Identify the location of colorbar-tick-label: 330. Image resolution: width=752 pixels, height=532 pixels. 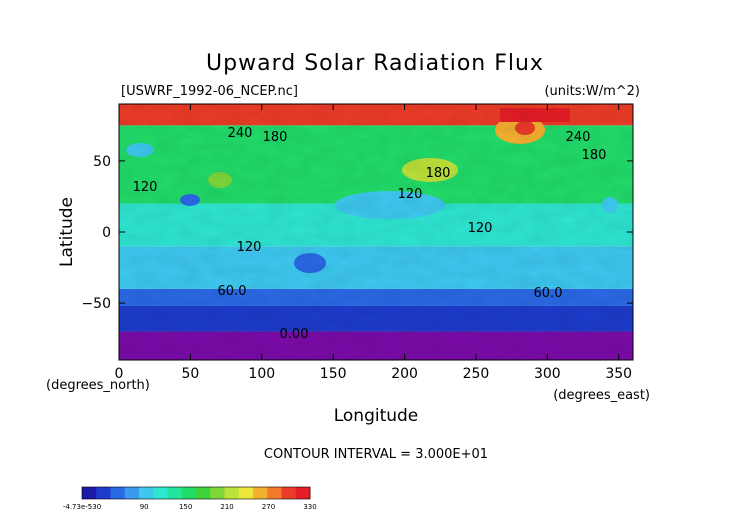
(309, 507).